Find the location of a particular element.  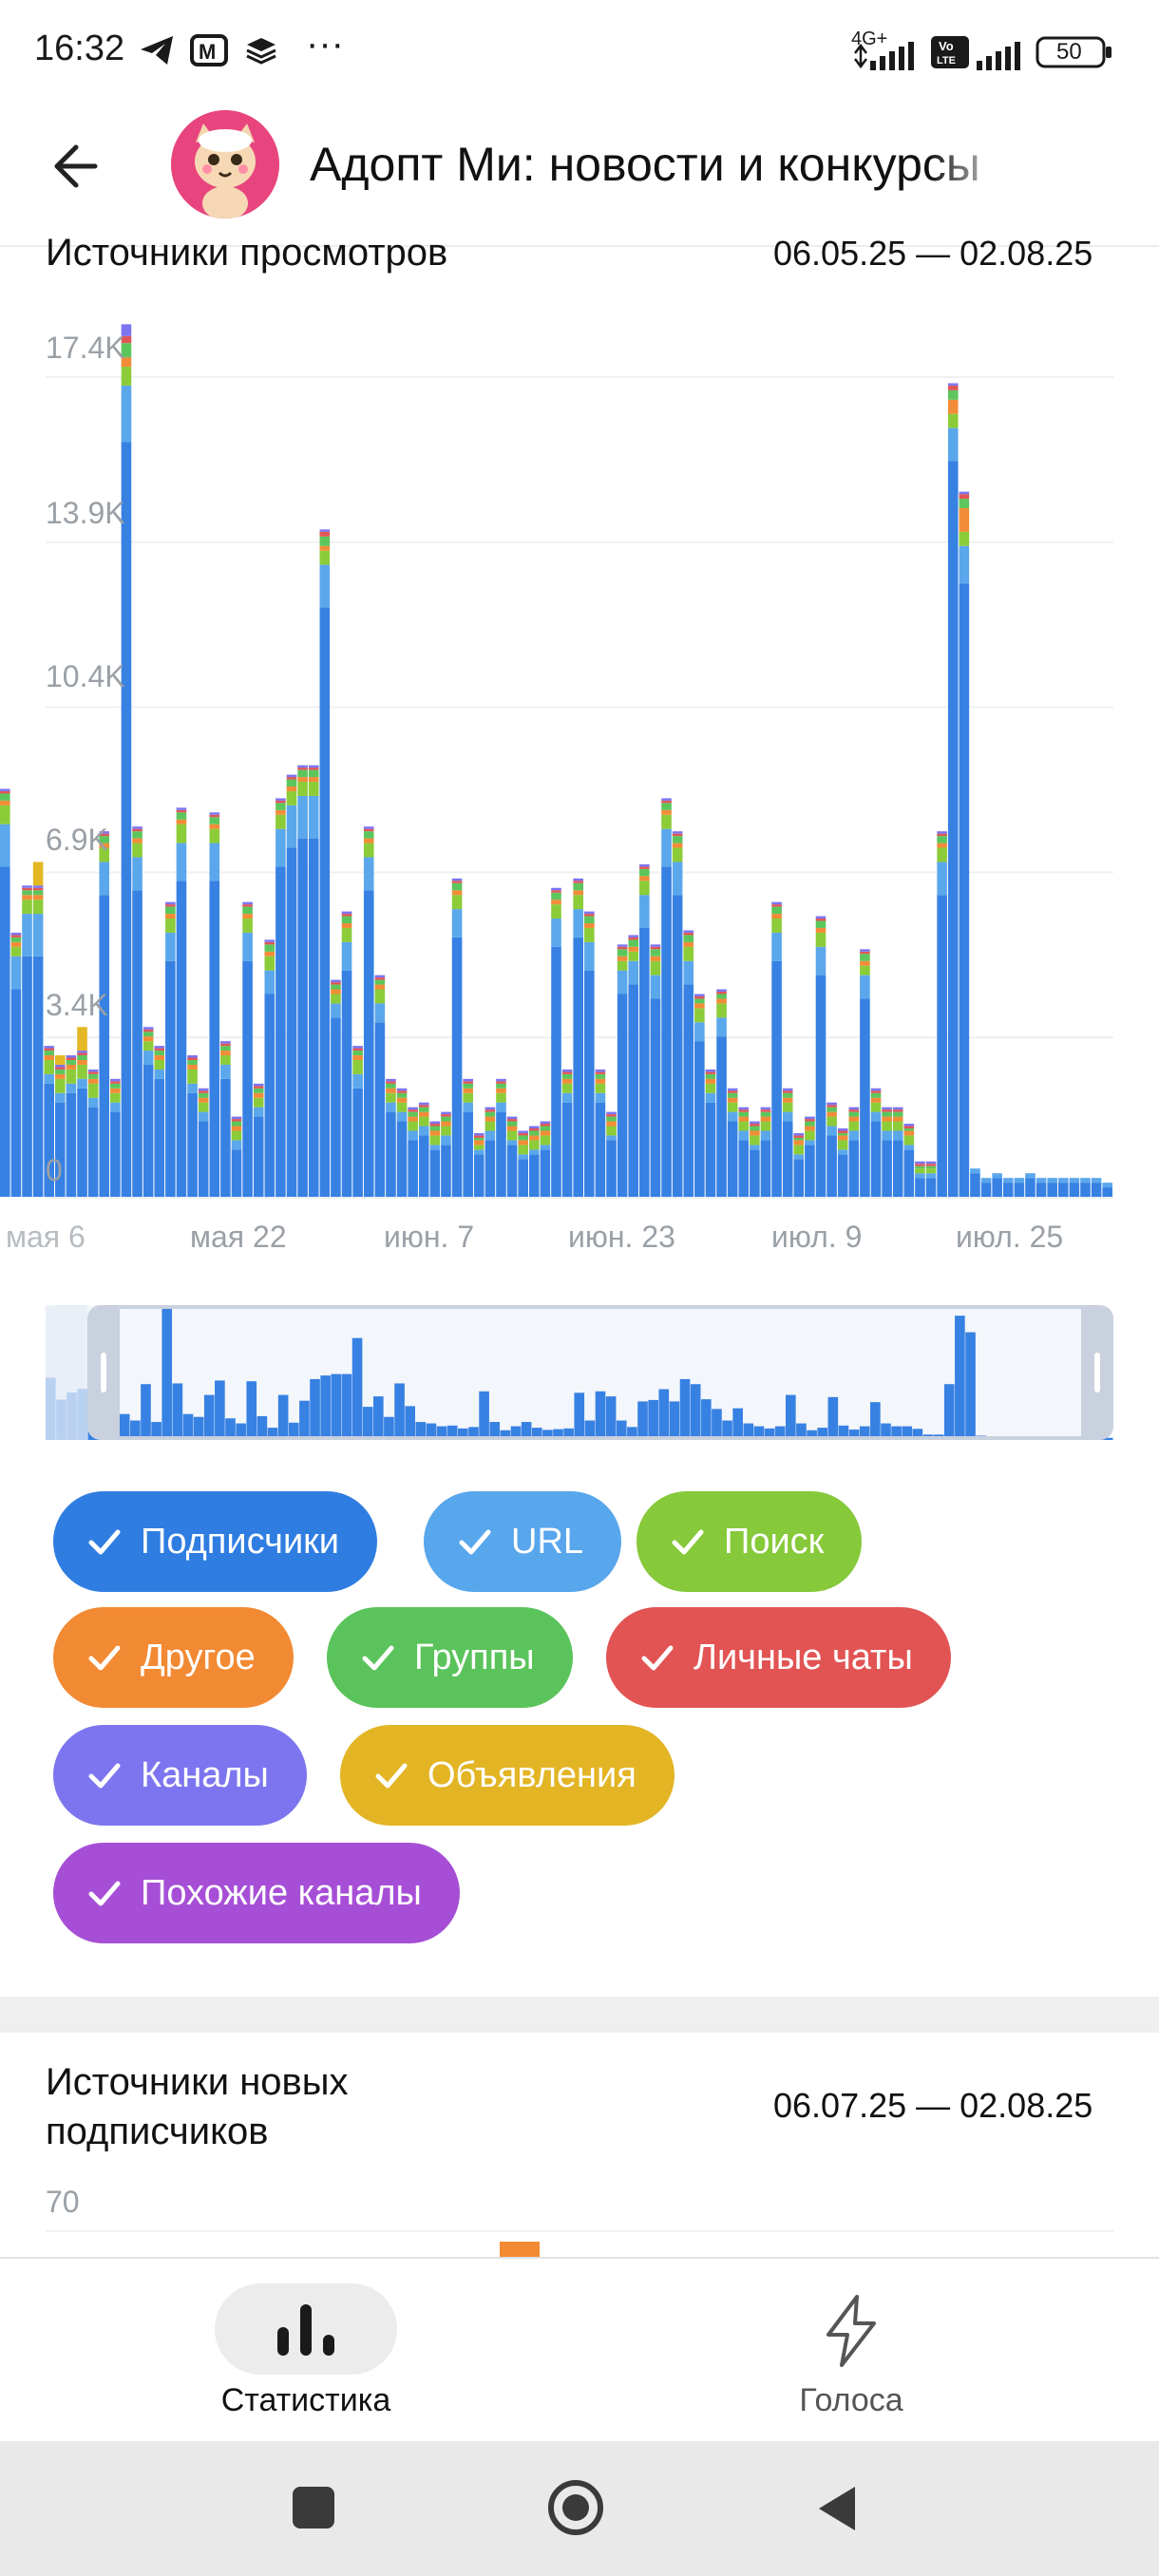

filter-chip-url: URL is located at coordinates (523, 1541).